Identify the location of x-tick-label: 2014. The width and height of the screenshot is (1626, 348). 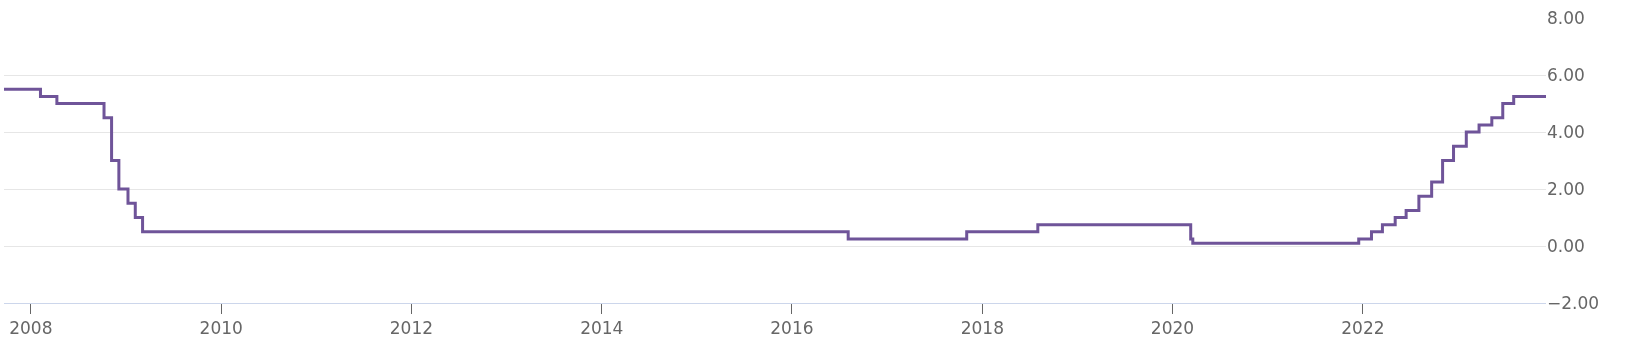
(602, 328).